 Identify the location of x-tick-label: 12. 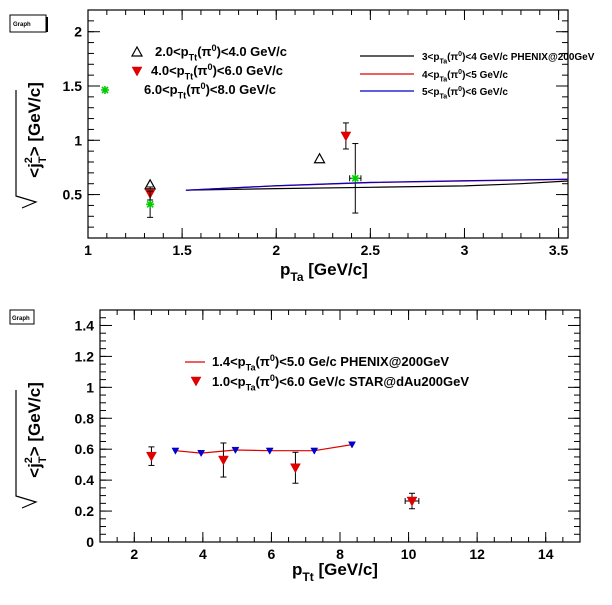
(477, 554).